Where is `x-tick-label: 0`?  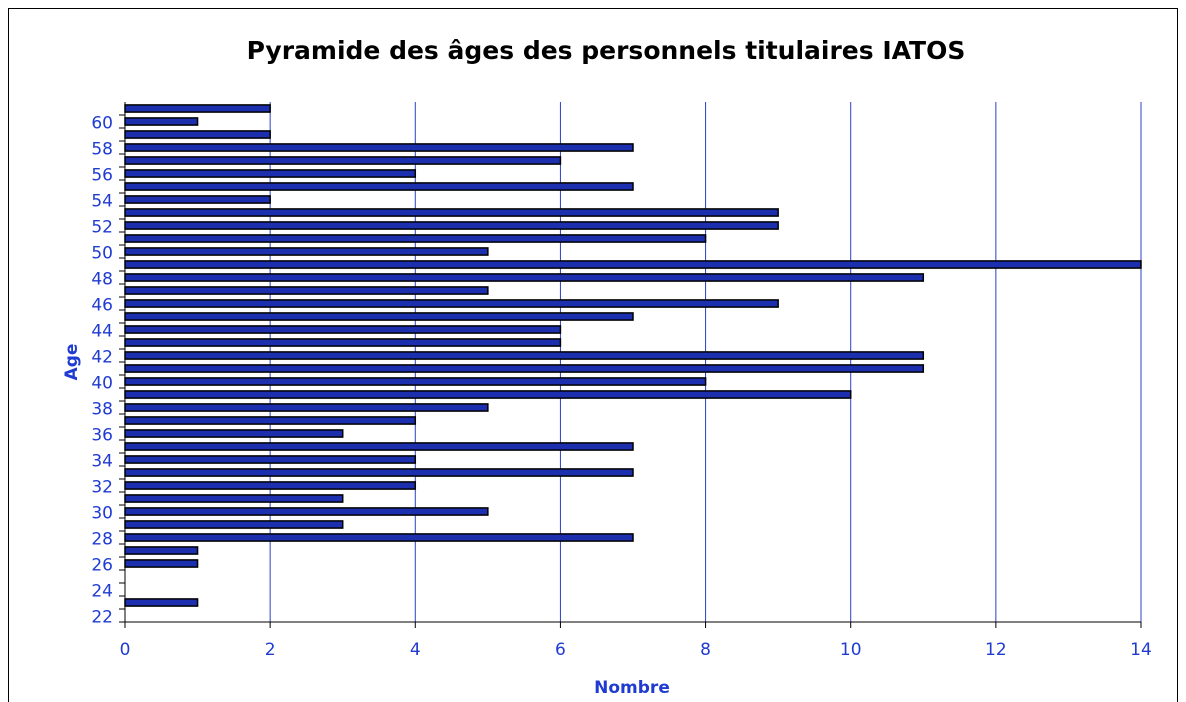 x-tick-label: 0 is located at coordinates (125, 650).